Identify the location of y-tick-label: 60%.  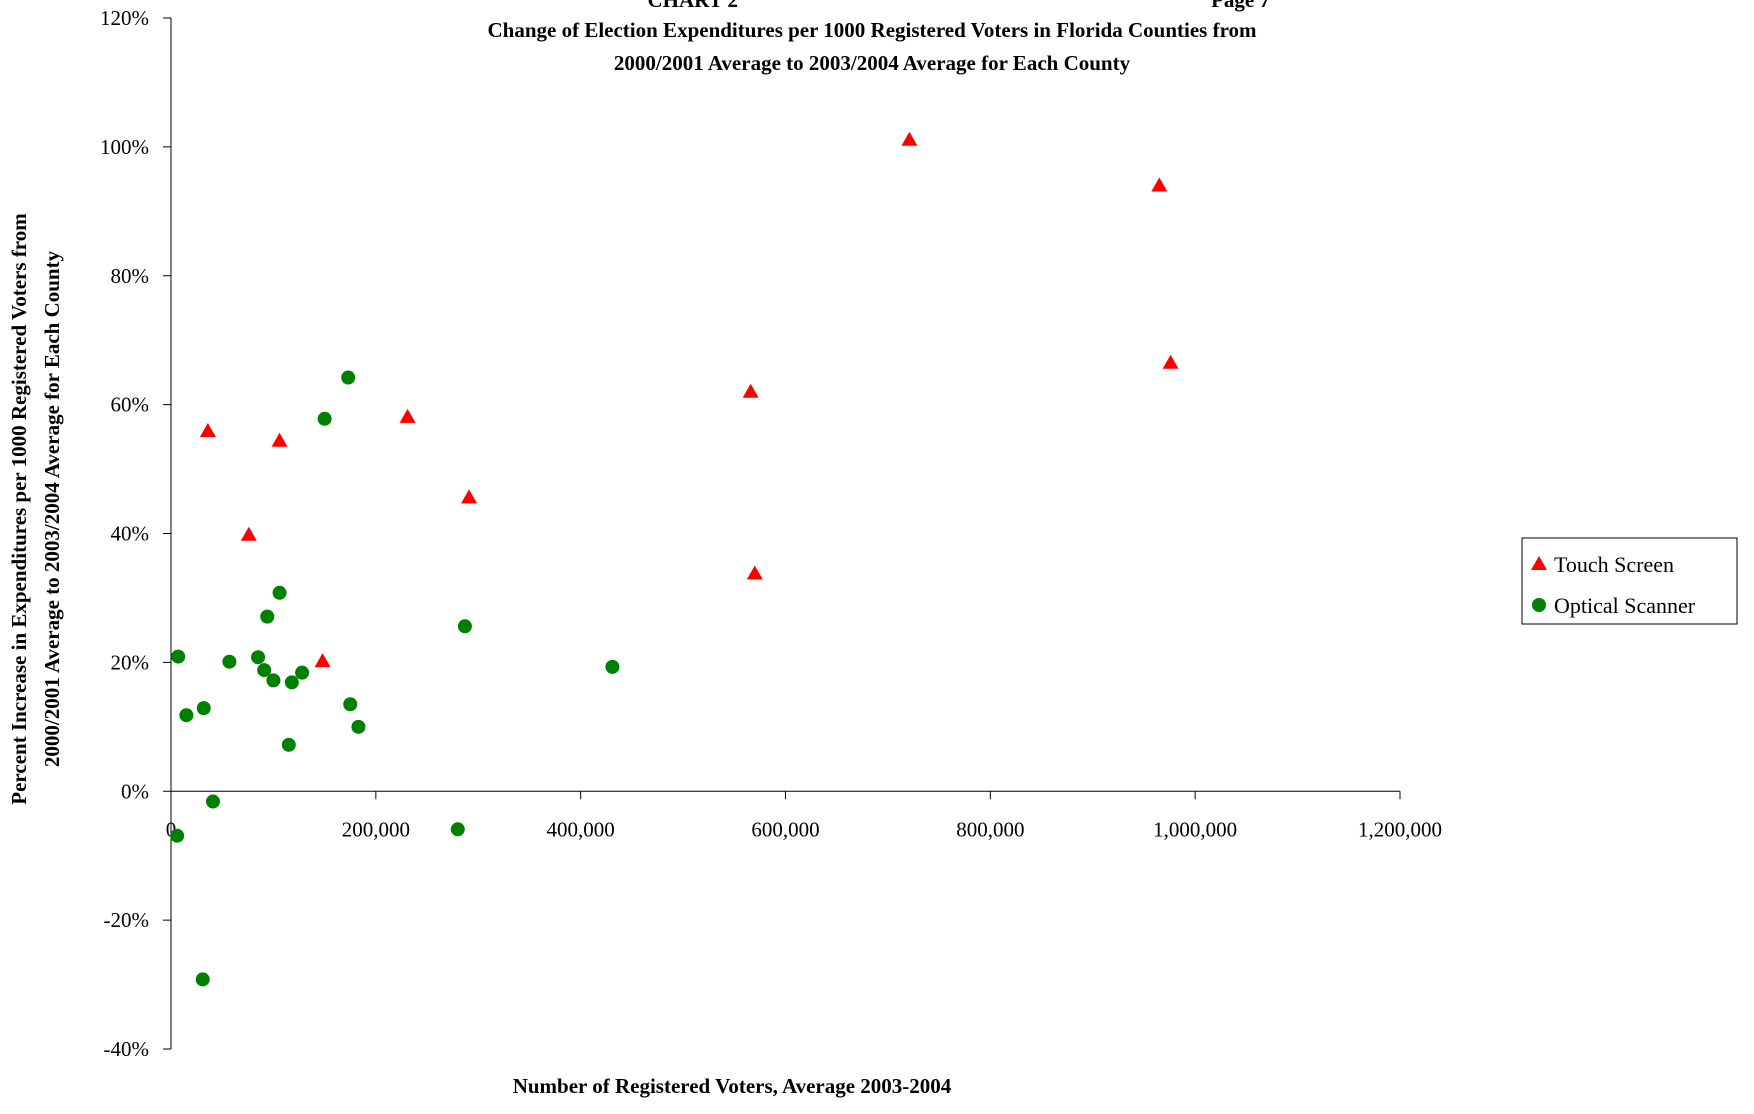
(130, 405).